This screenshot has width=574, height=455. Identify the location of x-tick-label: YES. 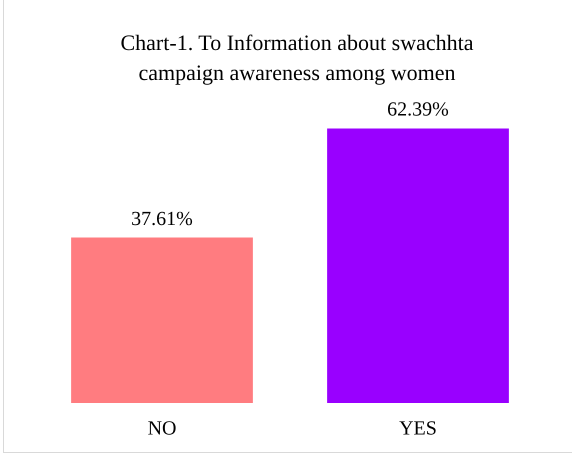
(418, 428).